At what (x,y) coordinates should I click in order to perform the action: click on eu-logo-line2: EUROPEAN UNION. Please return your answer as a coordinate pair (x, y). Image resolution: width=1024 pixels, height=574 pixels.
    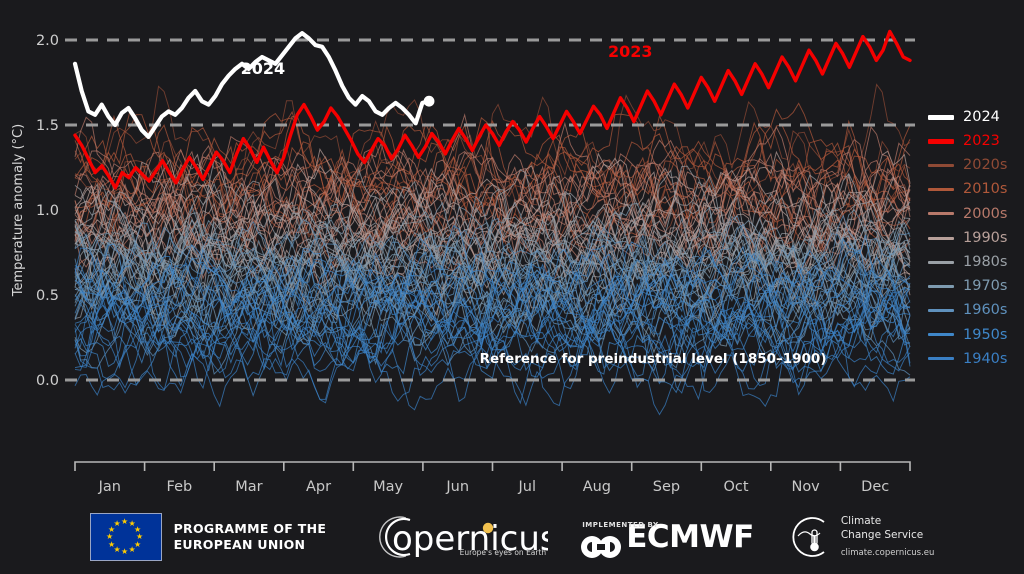
    Looking at the image, I should click on (239, 544).